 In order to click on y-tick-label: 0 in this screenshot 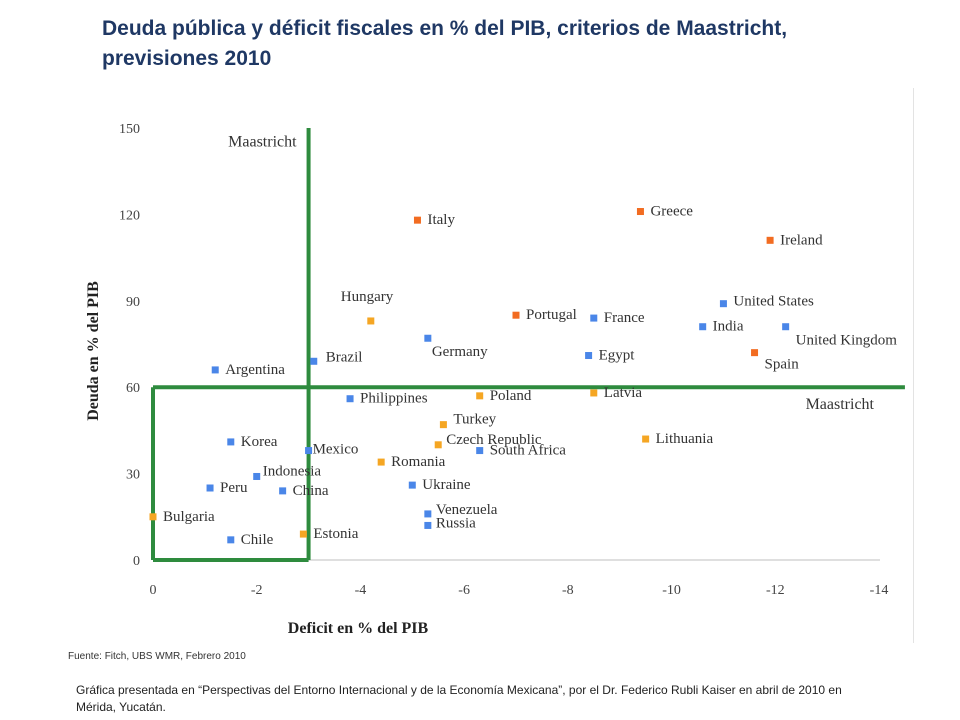, I will do `click(136, 561)`.